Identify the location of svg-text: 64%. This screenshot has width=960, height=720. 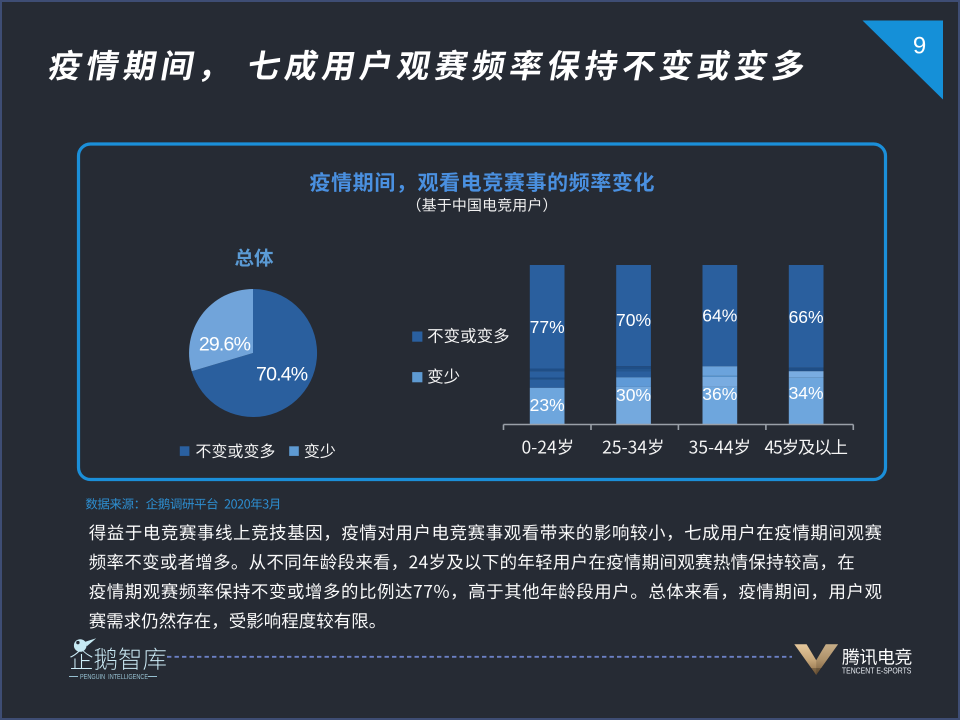
(719, 315).